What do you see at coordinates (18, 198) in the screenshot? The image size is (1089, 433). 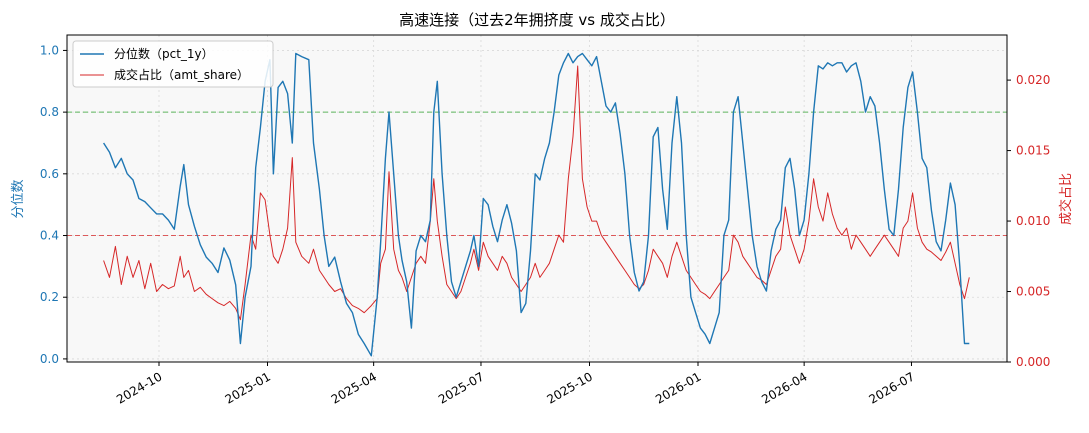 I see `y-axis-left-label: 分位数` at bounding box center [18, 198].